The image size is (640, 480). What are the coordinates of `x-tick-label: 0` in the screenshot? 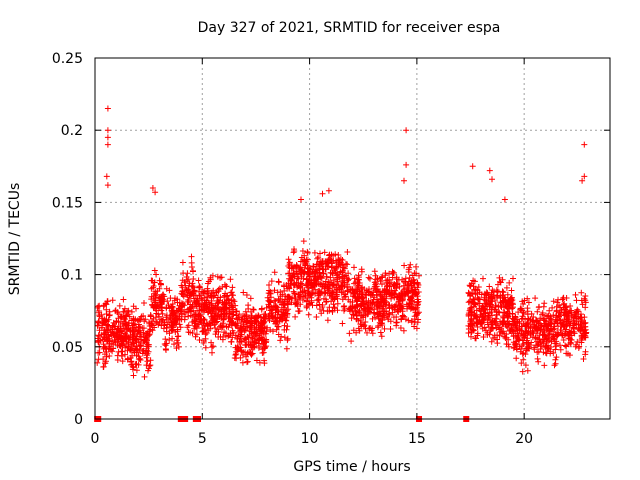 It's located at (95, 439).